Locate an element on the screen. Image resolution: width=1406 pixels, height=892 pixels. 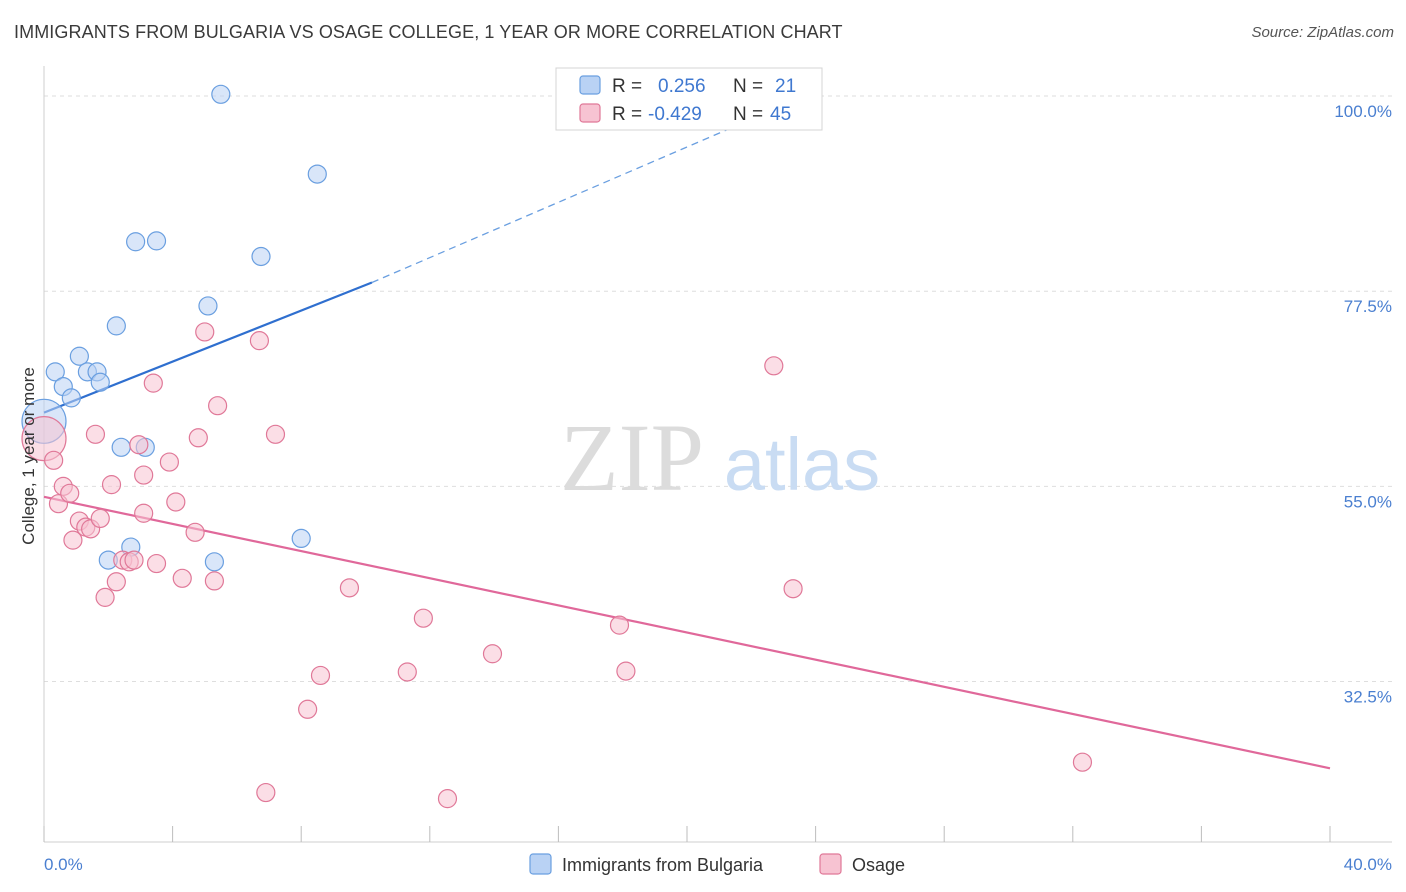
x-tick-label: 0.0% is located at coordinates (63, 864).